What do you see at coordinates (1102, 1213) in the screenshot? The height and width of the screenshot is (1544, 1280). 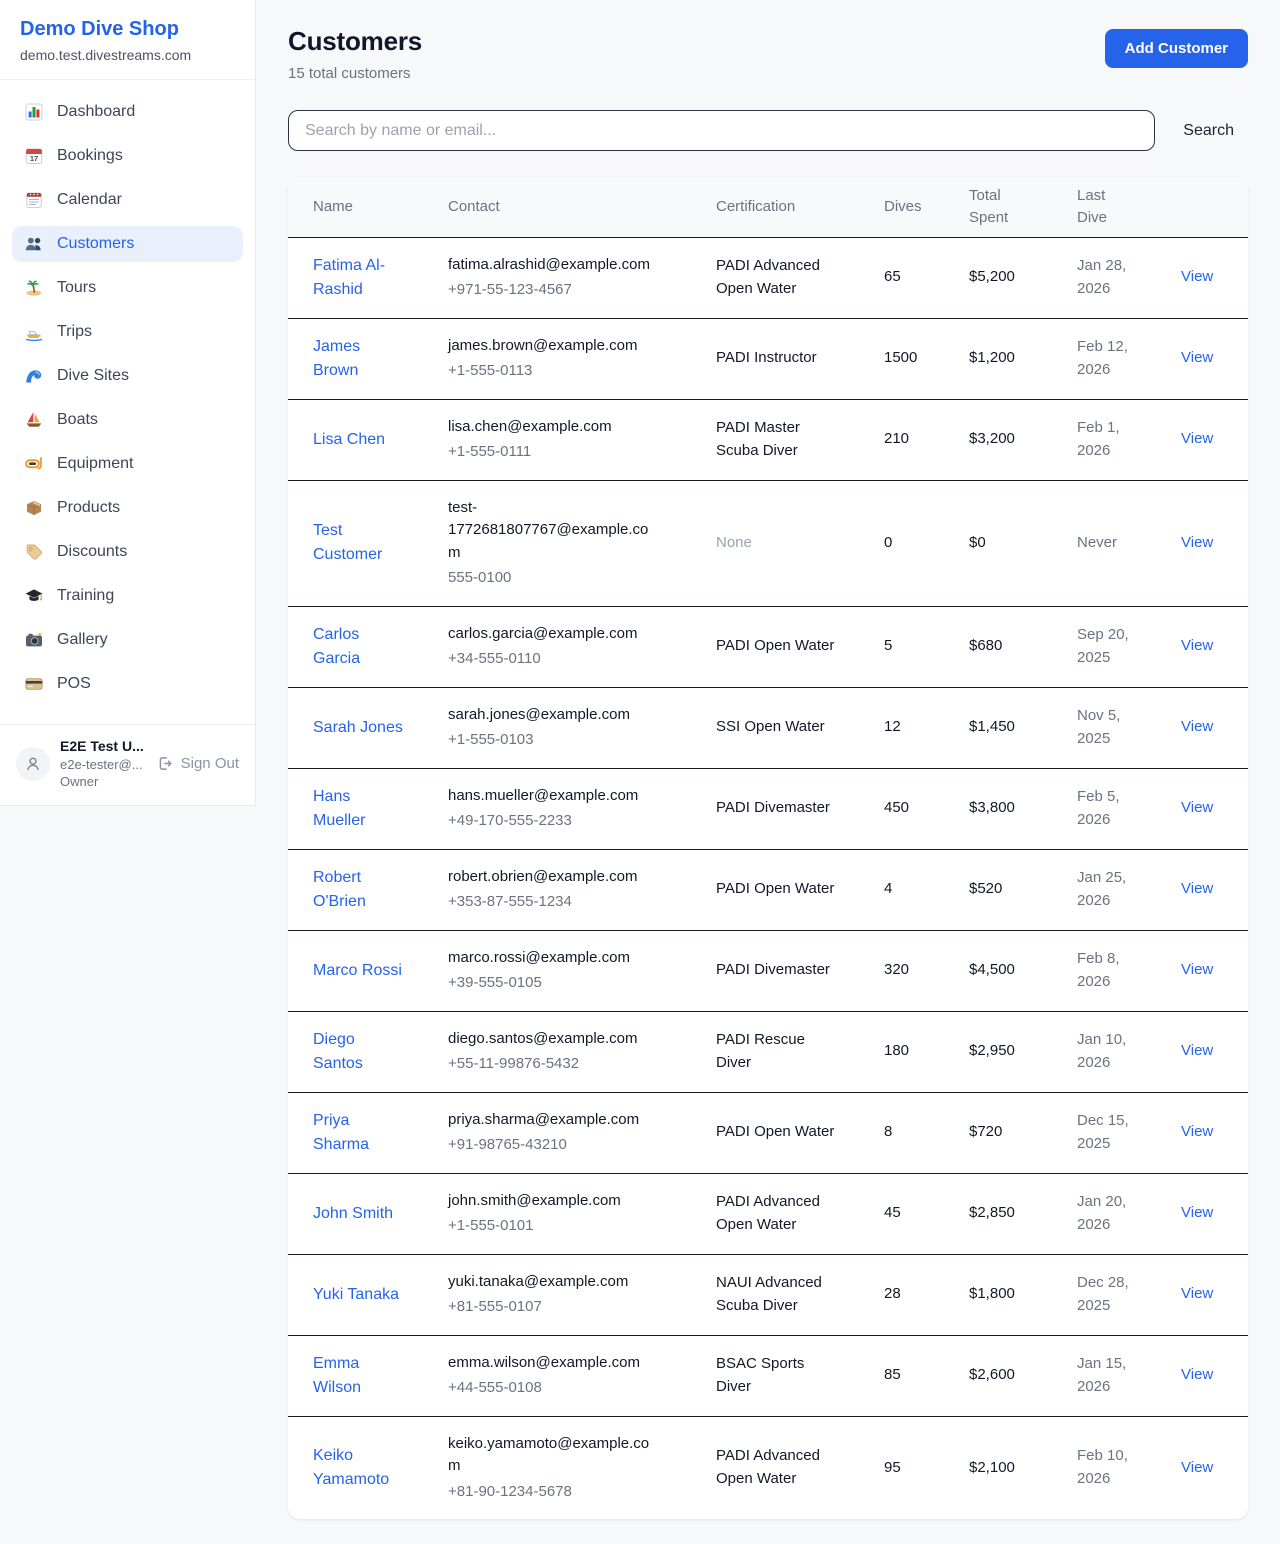 I see `customer-last-dive: Jan 20, 2026` at bounding box center [1102, 1213].